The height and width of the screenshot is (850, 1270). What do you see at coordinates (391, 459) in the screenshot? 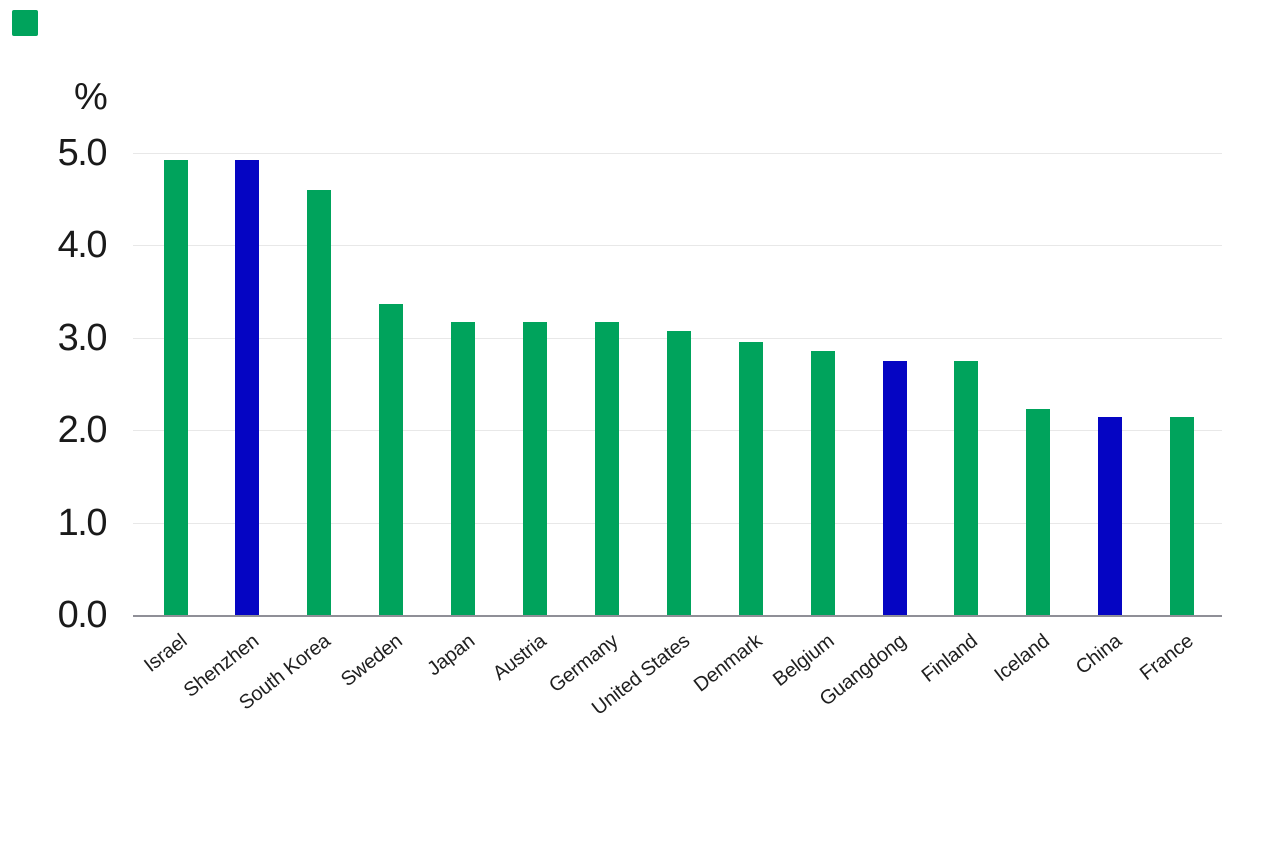
I see `bar-sweden` at bounding box center [391, 459].